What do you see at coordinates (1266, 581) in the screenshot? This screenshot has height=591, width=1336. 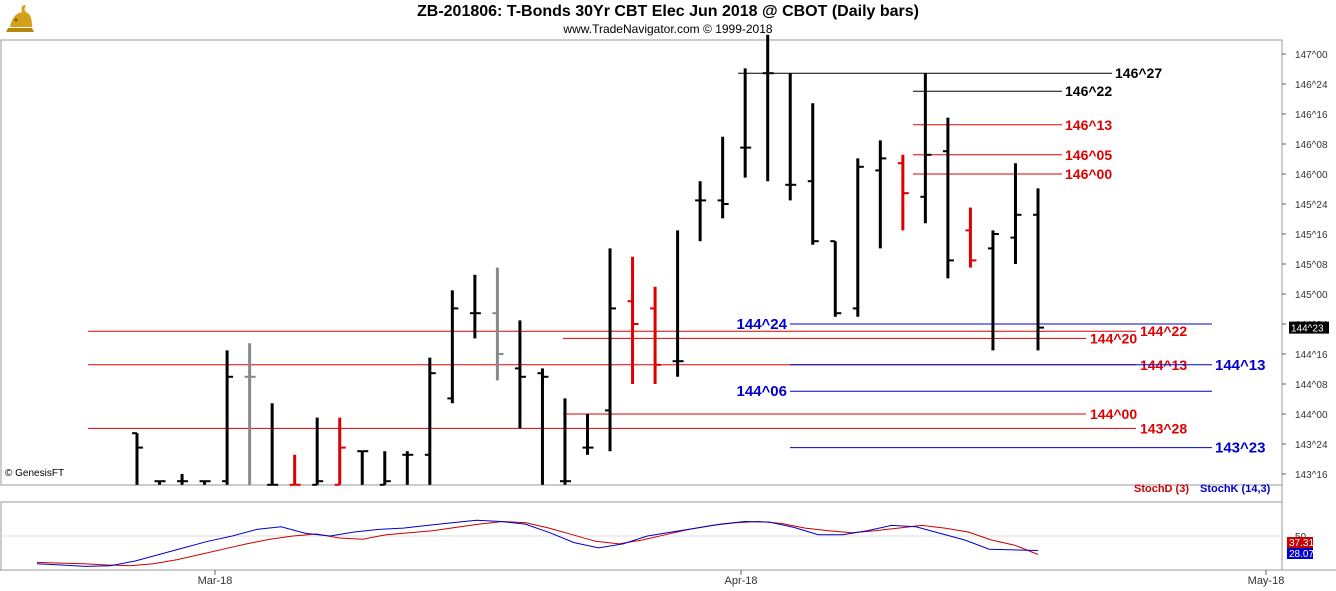 I see `date-tick-label: May-18` at bounding box center [1266, 581].